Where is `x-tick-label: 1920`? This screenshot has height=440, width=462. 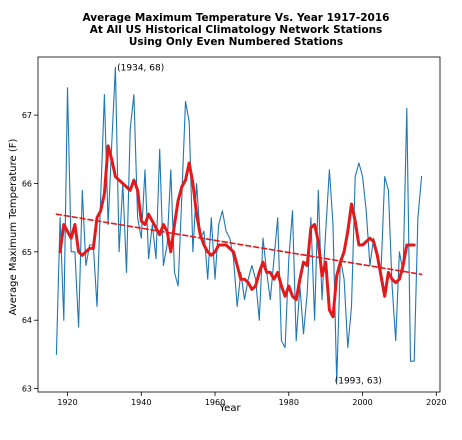
x-tick-label: 1920 is located at coordinates (67, 402).